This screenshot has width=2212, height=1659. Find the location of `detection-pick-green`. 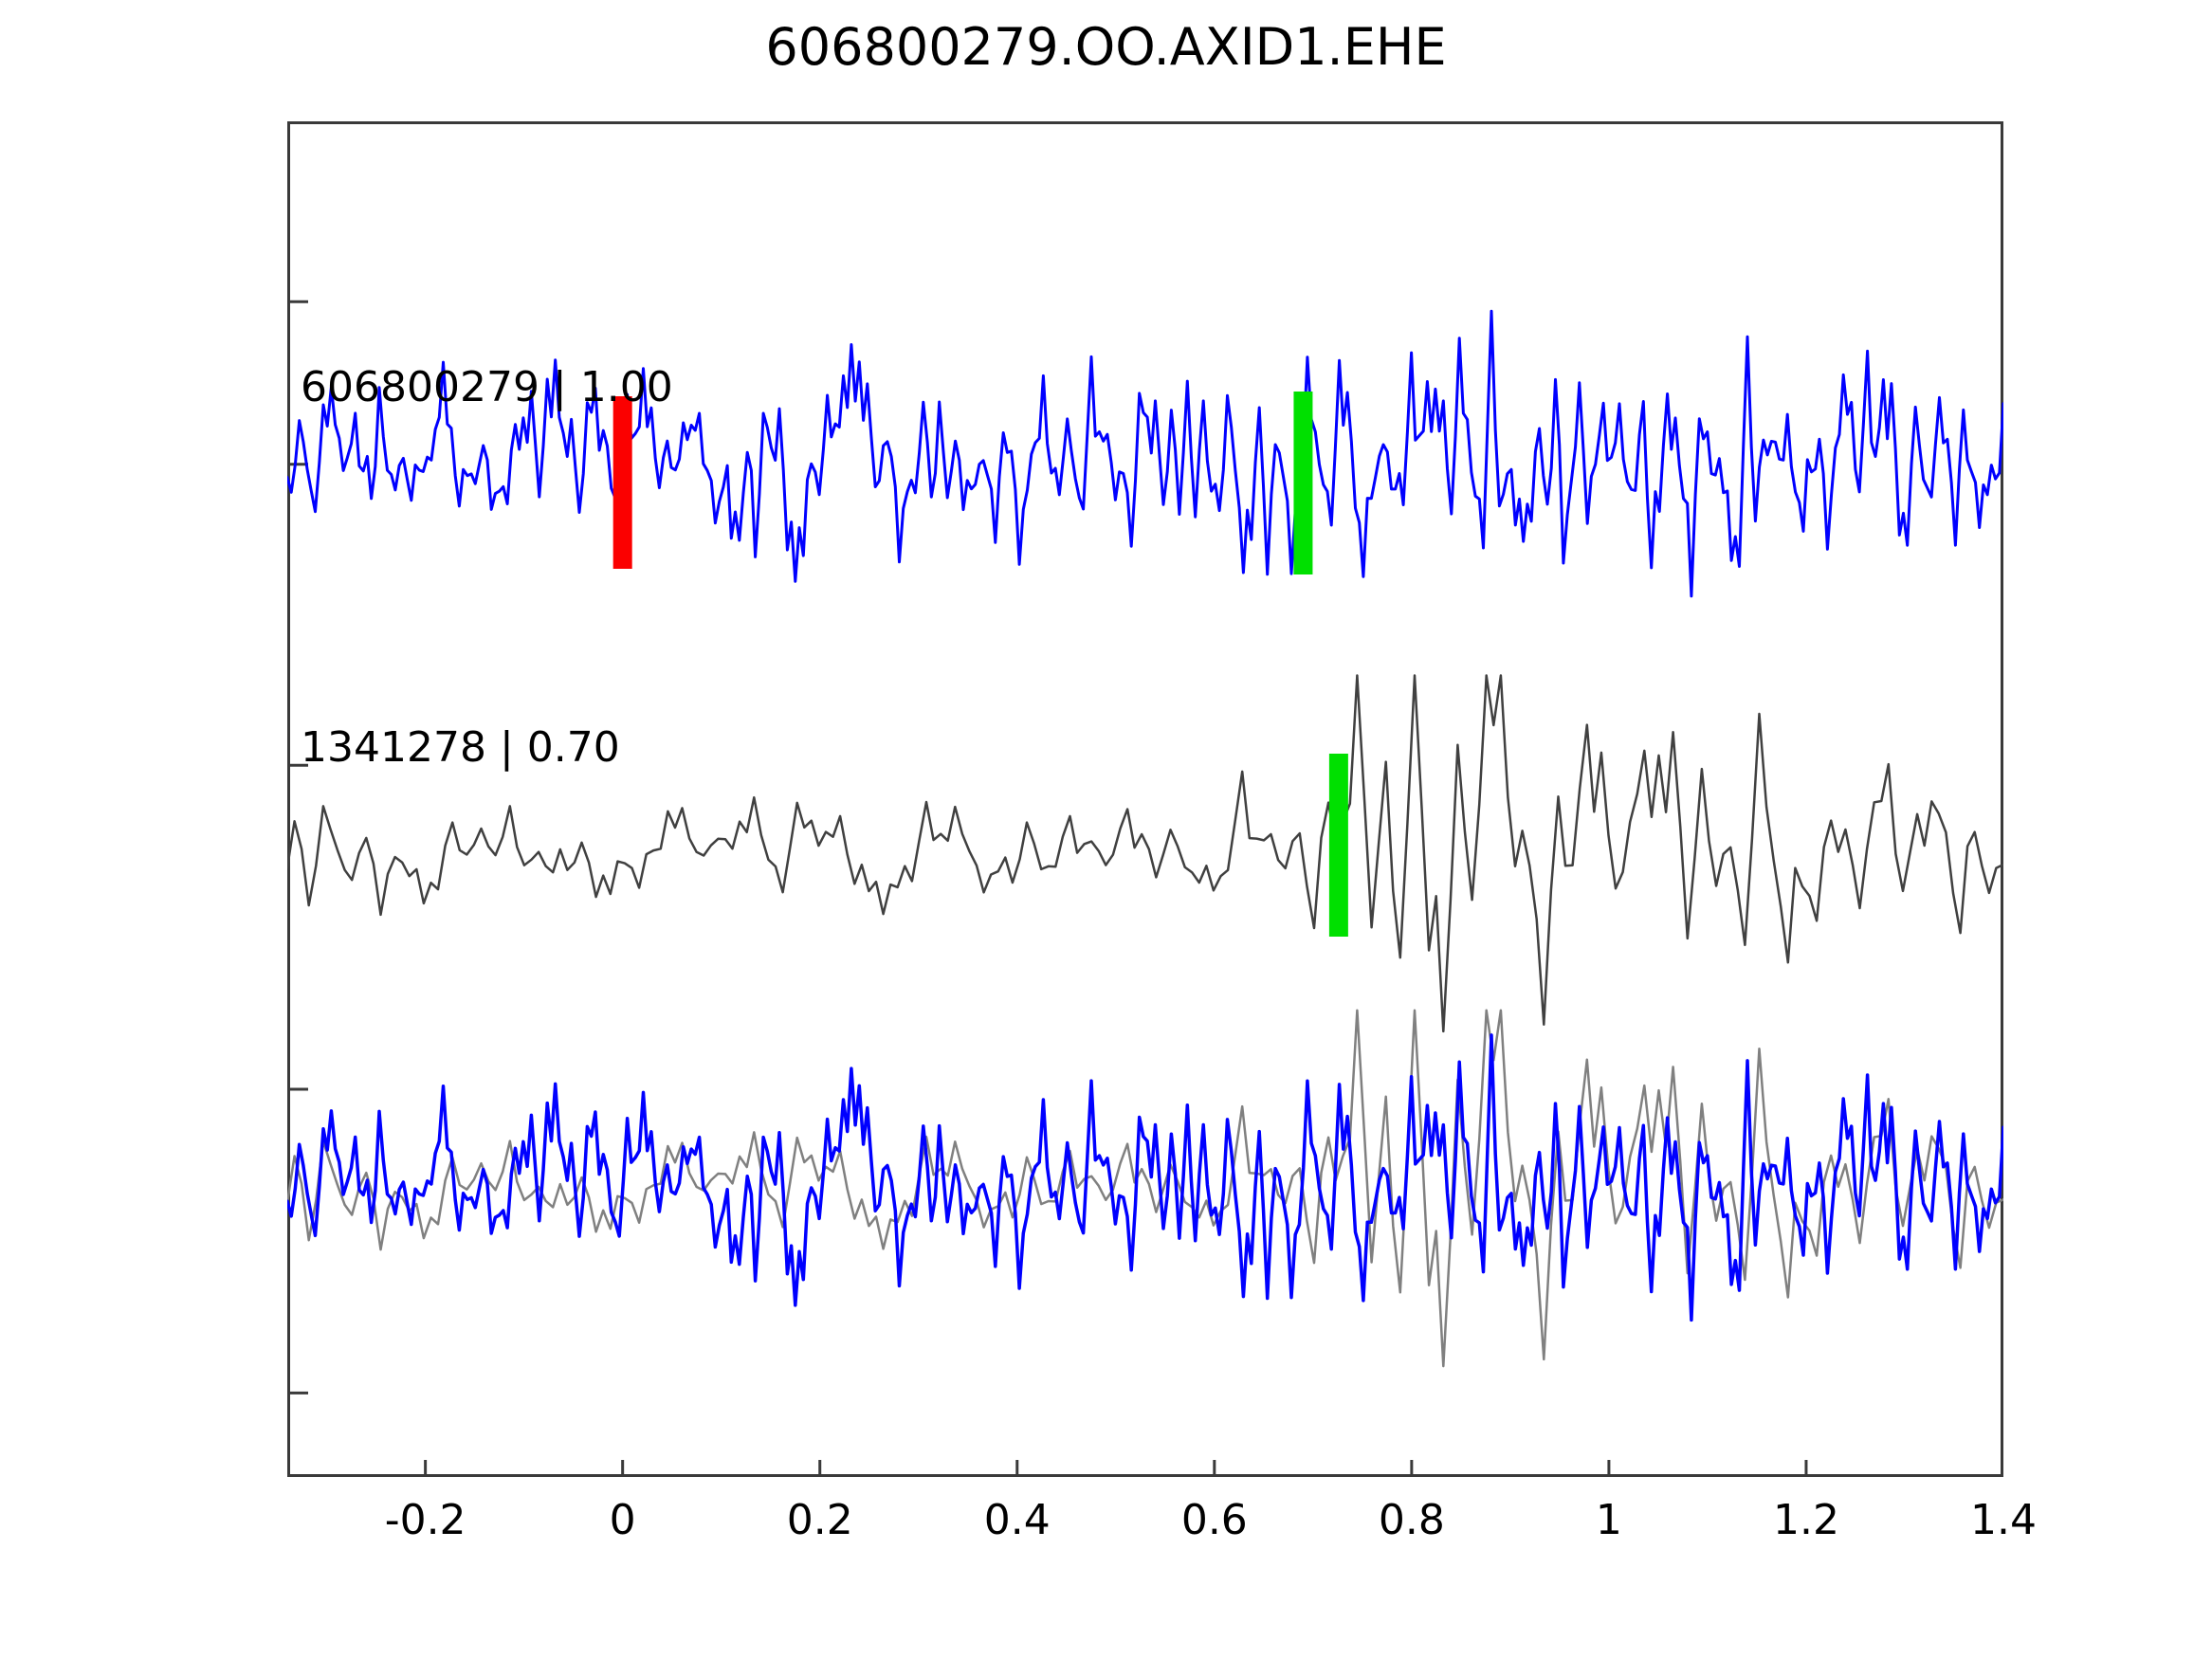

detection-pick-green is located at coordinates (1338, 845).